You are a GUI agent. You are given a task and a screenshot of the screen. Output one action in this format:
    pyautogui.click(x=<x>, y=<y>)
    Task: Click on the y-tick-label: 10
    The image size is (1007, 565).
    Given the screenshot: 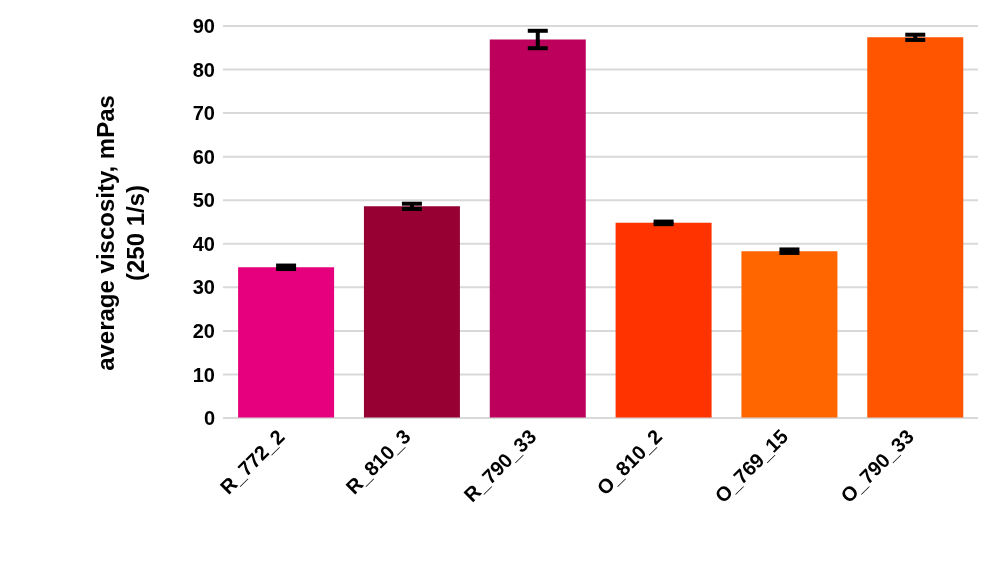 What is the action you would take?
    pyautogui.click(x=203, y=374)
    